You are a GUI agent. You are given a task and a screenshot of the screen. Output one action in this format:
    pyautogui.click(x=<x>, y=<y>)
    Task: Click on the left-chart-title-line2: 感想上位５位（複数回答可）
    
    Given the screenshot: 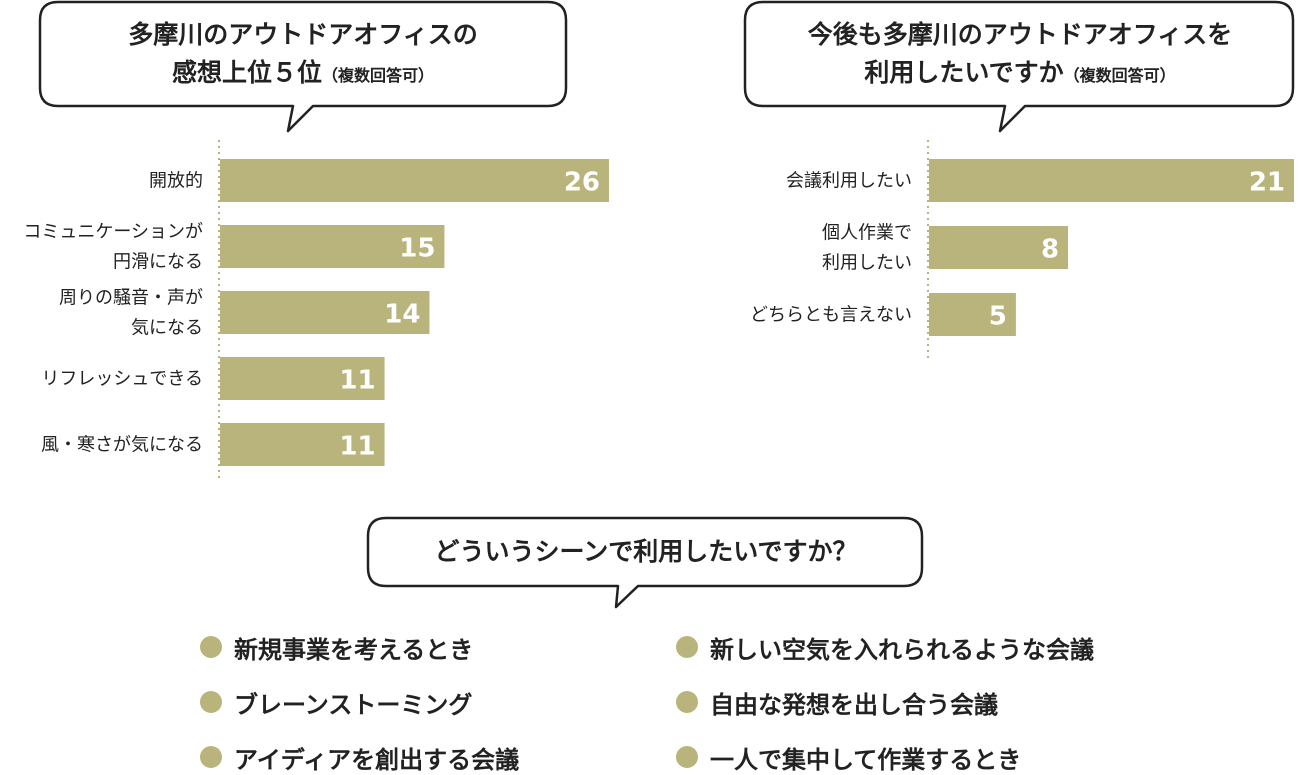 What is the action you would take?
    pyautogui.click(x=303, y=74)
    